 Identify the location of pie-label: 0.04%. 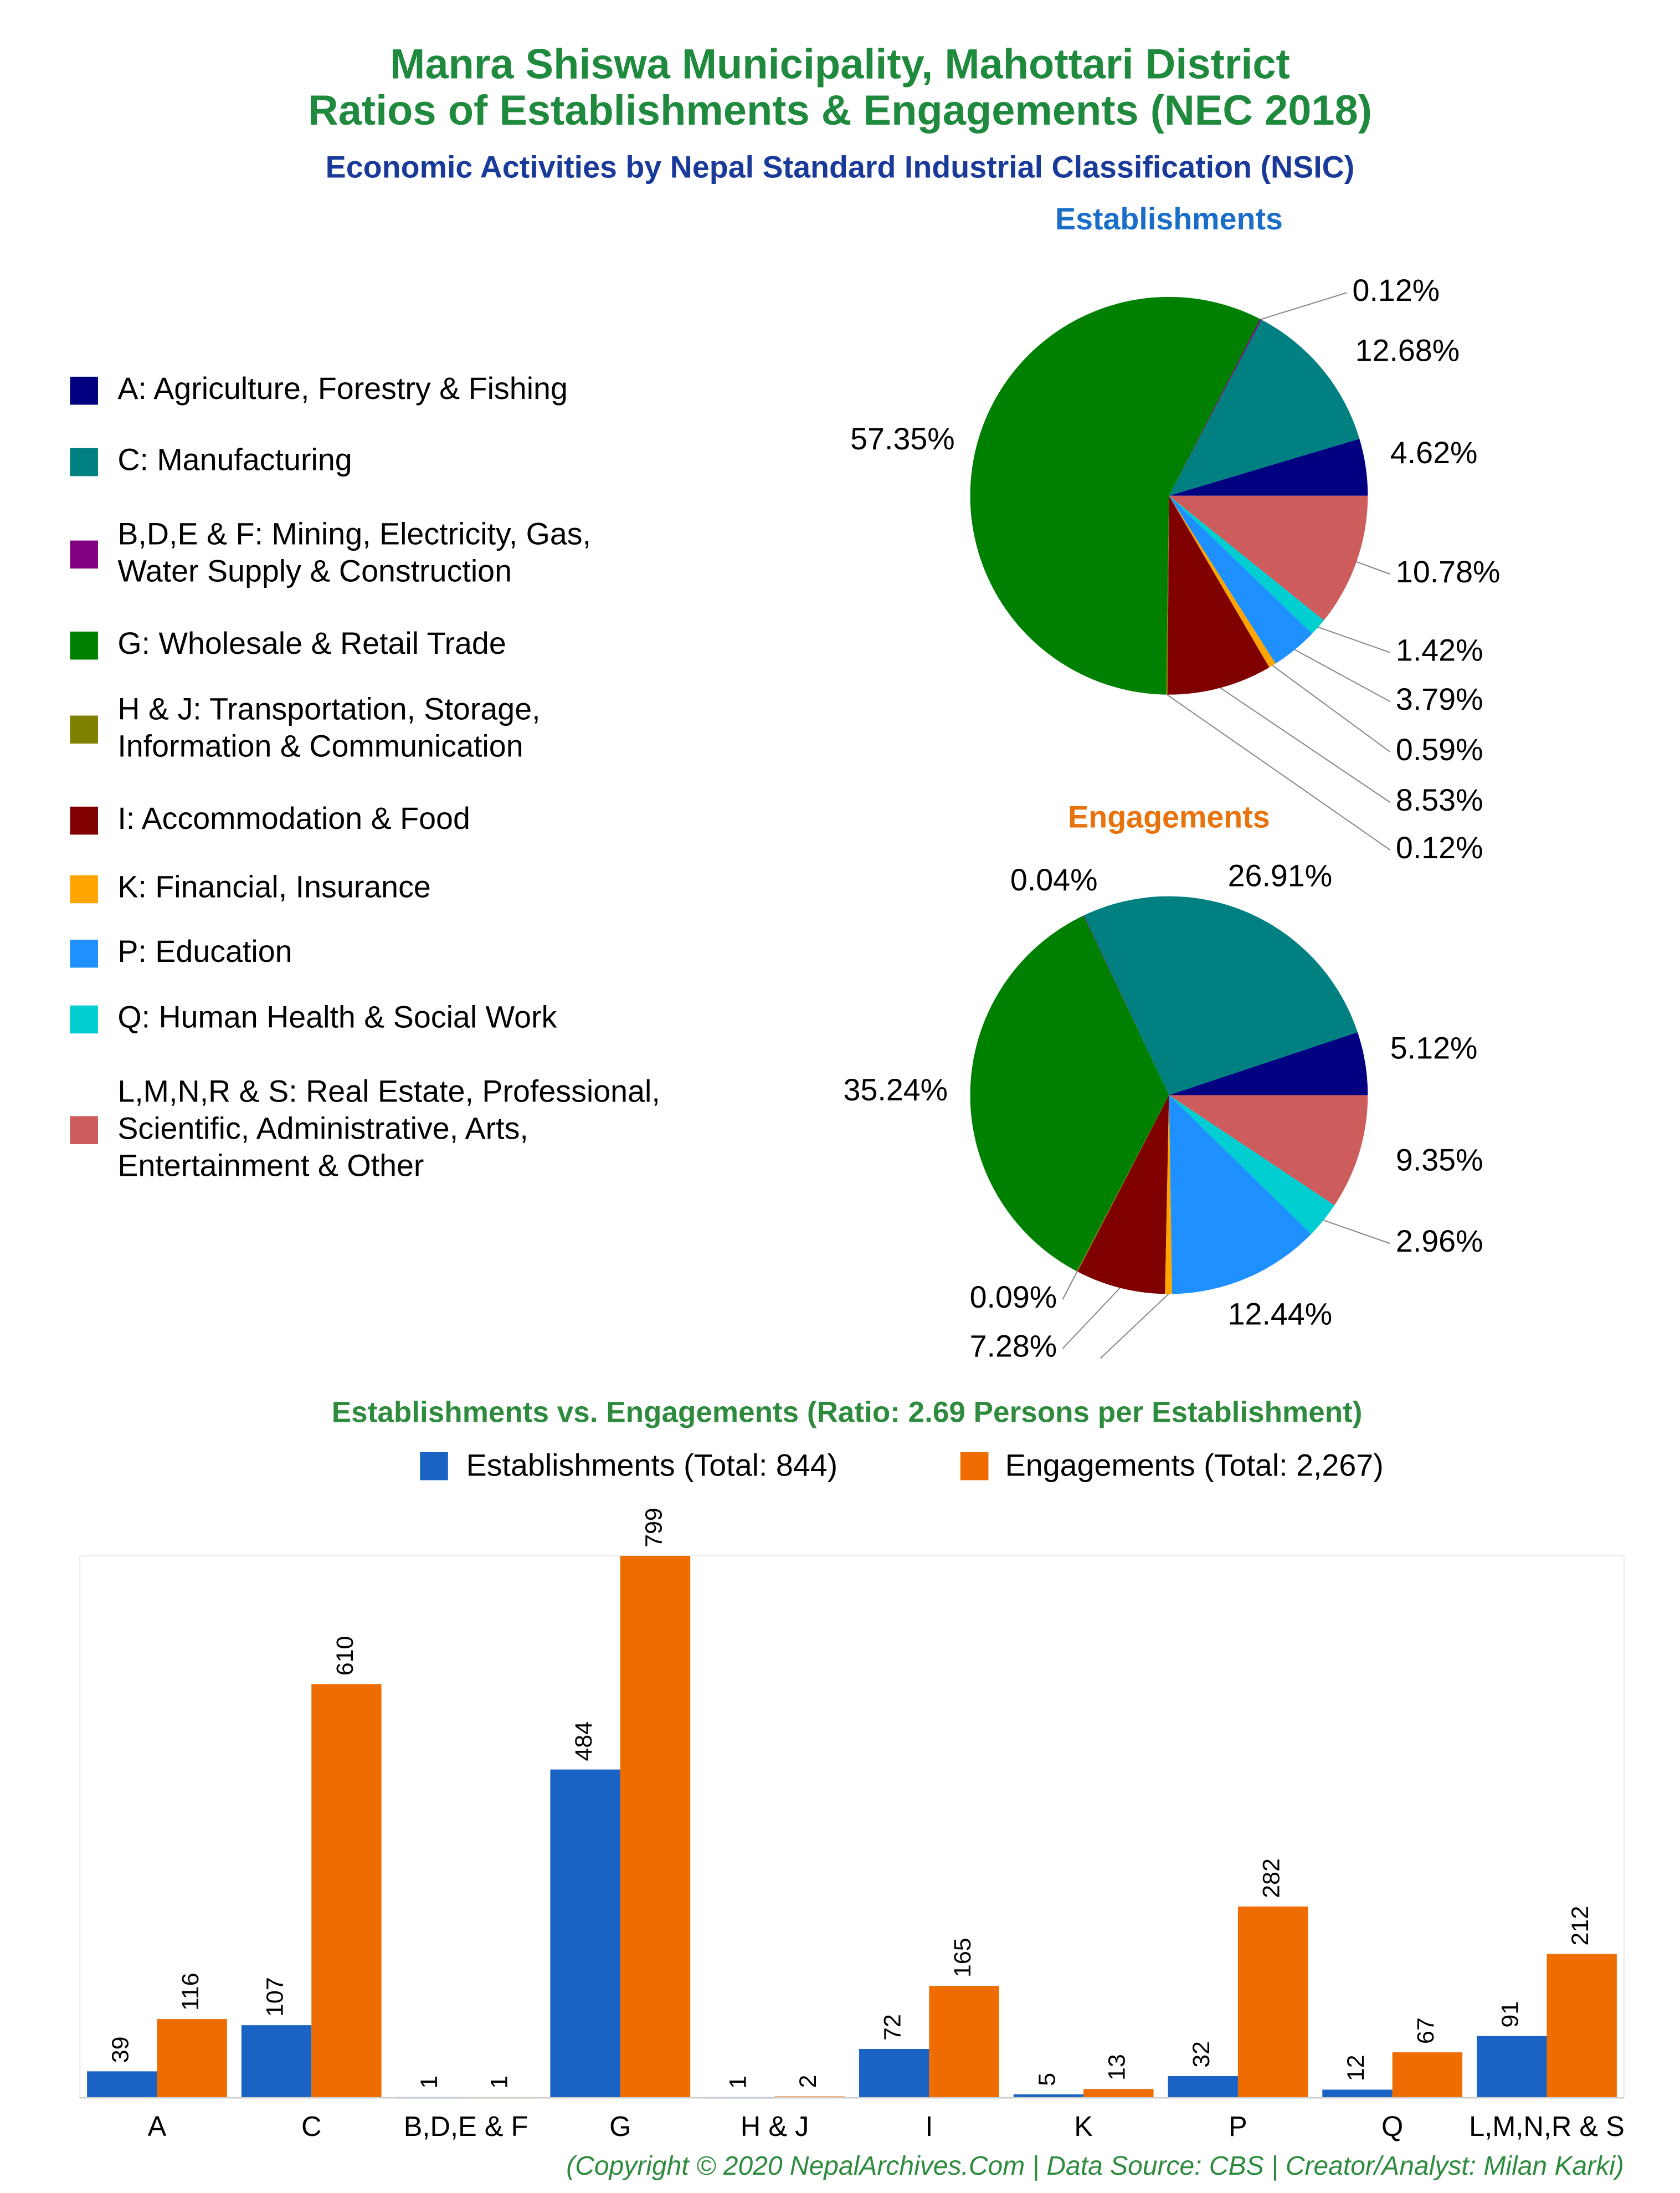
(1054, 880).